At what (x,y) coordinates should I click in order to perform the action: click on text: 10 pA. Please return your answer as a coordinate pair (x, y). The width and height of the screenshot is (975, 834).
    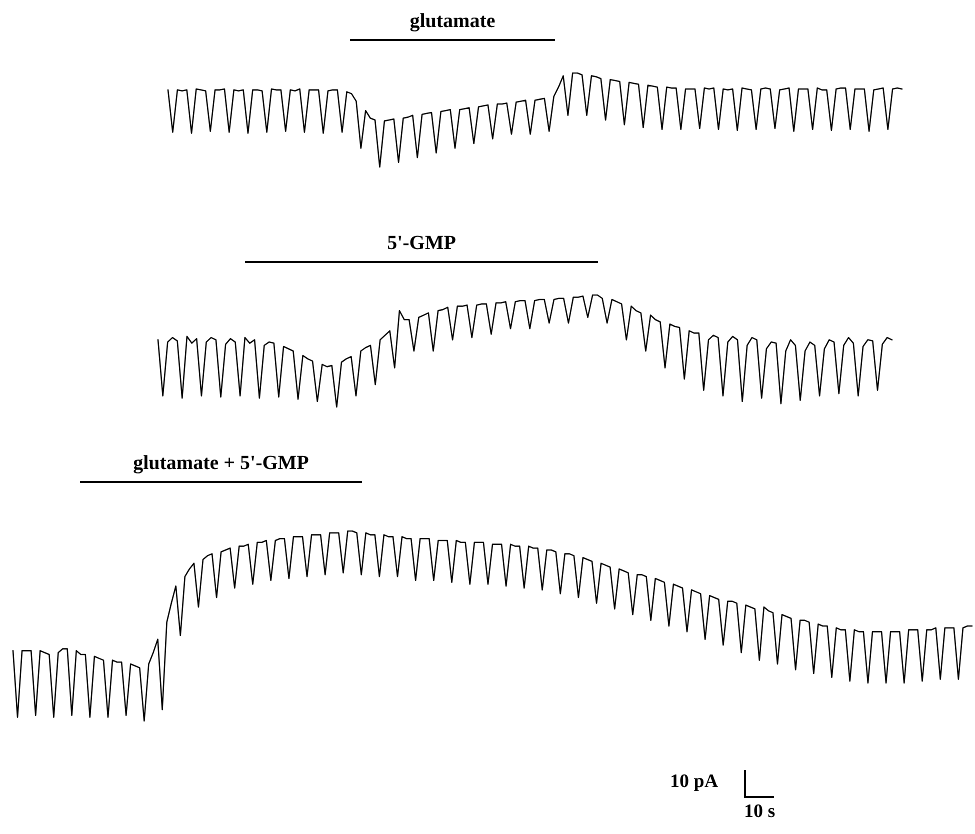
    Looking at the image, I should click on (694, 782).